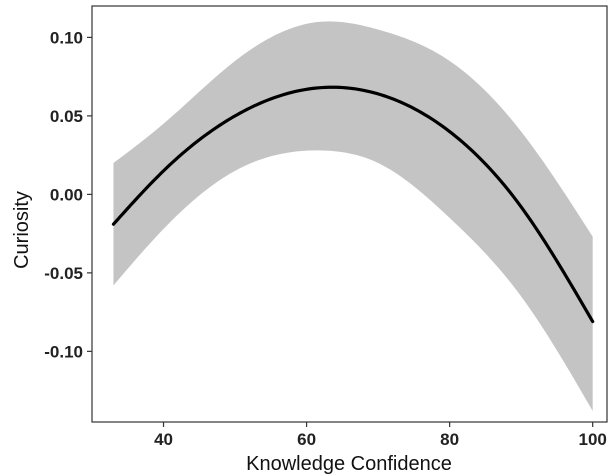  What do you see at coordinates (349, 464) in the screenshot?
I see `x-axis-title: Knowledge Confidence` at bounding box center [349, 464].